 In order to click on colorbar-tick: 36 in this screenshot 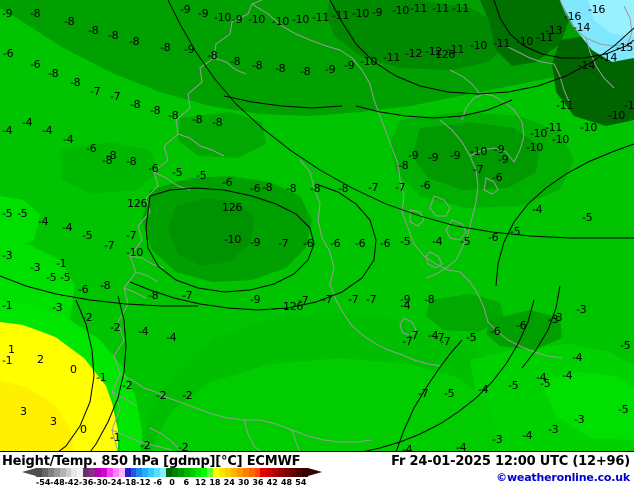, I will do `click(258, 482)`.